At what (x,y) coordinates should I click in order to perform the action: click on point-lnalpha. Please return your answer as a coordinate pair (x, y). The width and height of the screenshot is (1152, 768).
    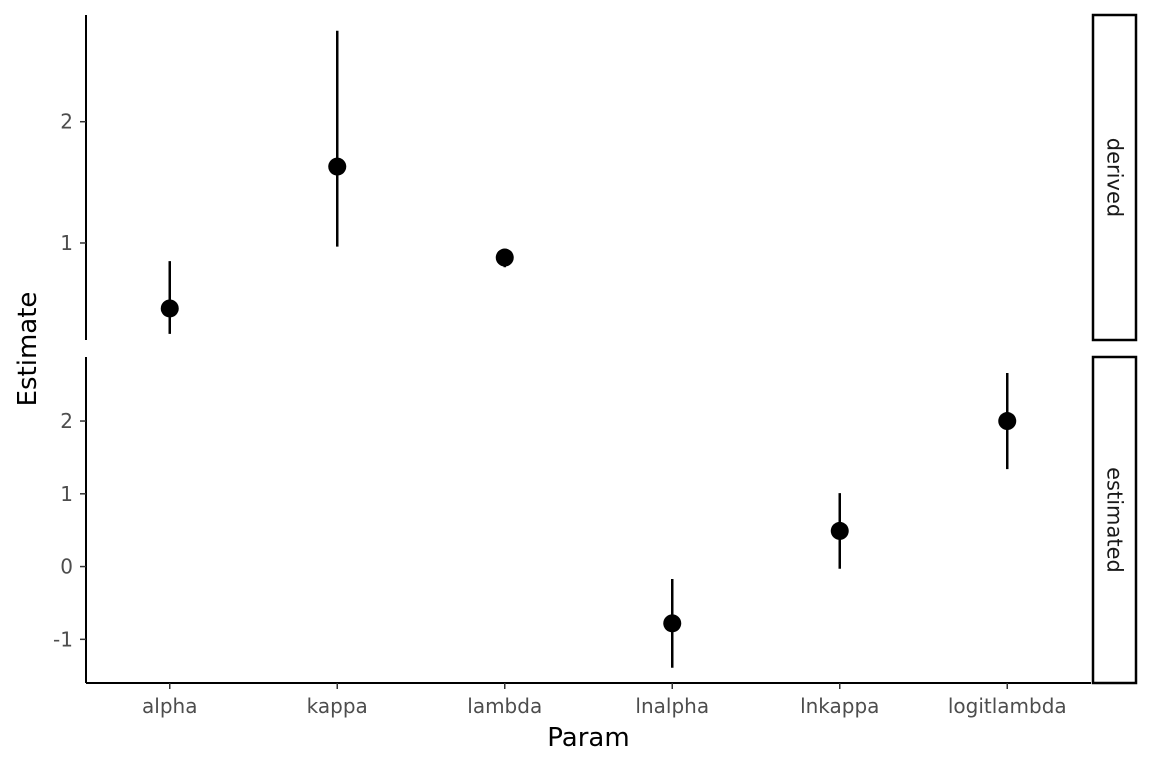
    Looking at the image, I should click on (672, 623).